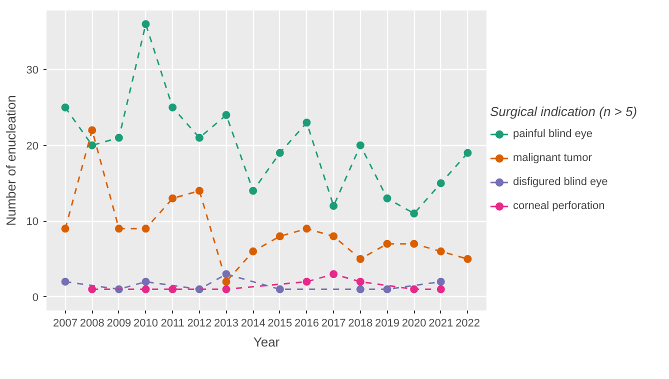 The height and width of the screenshot is (379, 669). I want to click on x-tick-label: 2018, so click(360, 324).